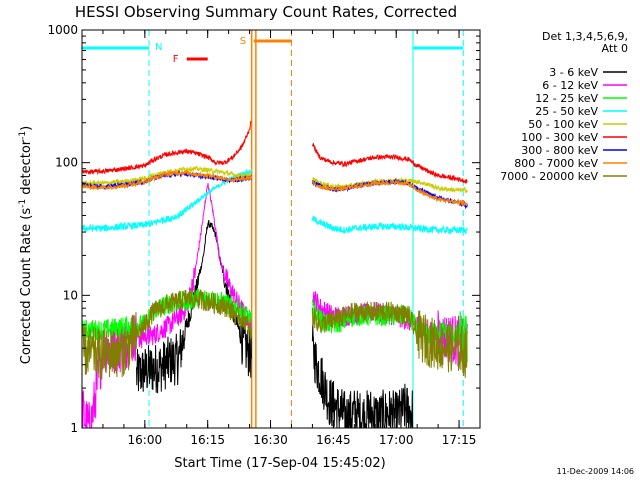  I want to click on footer-date: 11-Dec-2009 14:06, so click(595, 471).